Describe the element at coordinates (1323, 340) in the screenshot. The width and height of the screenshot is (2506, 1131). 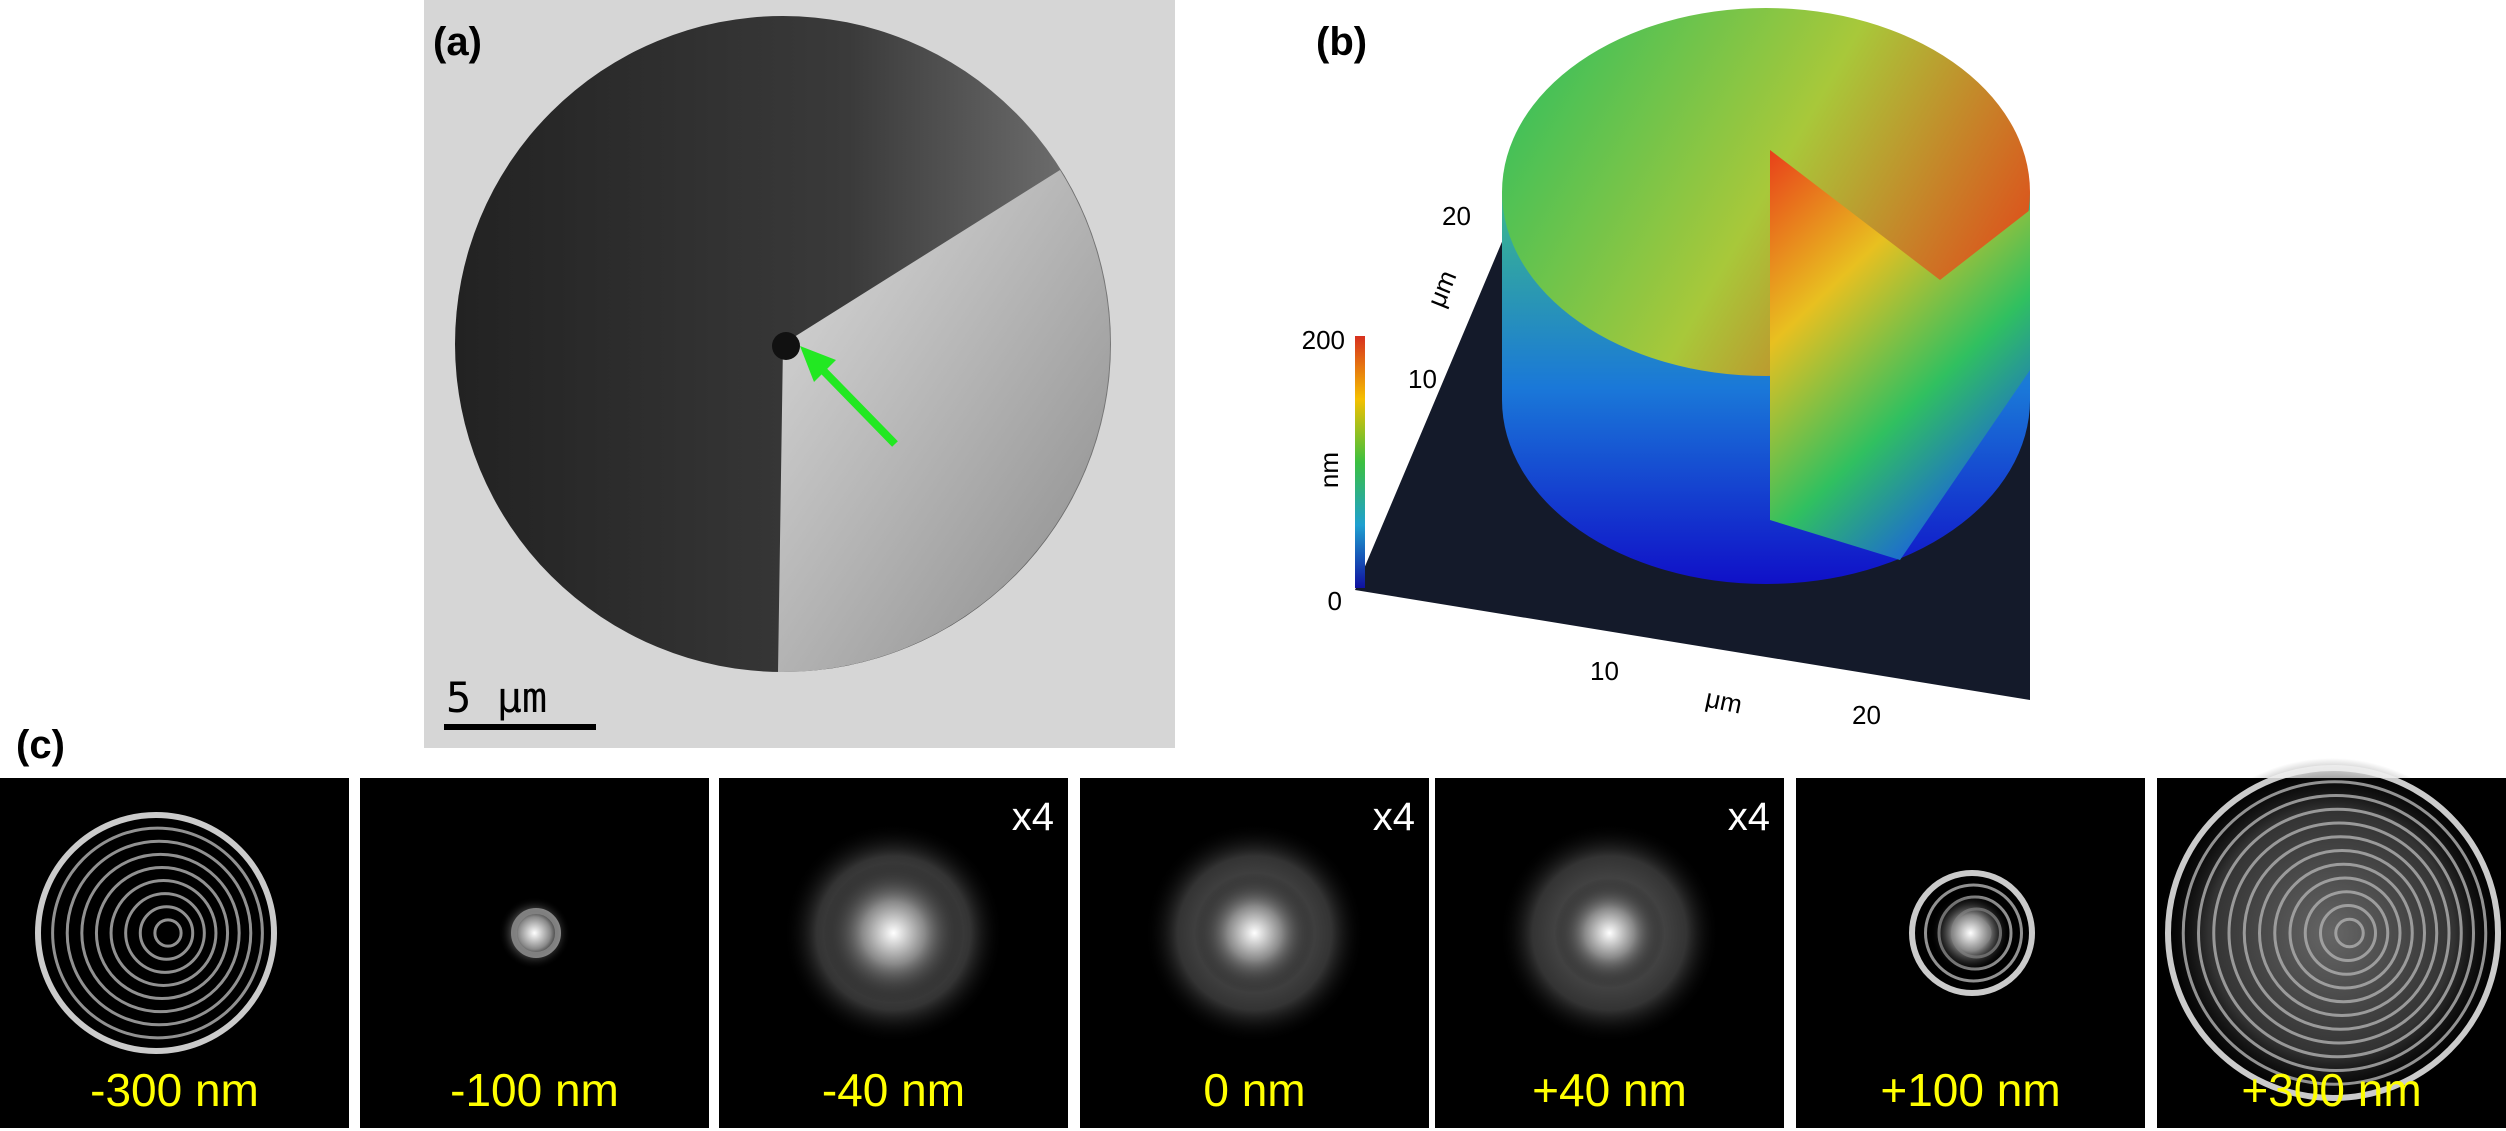
I see `colorbar-max: 200` at that location.